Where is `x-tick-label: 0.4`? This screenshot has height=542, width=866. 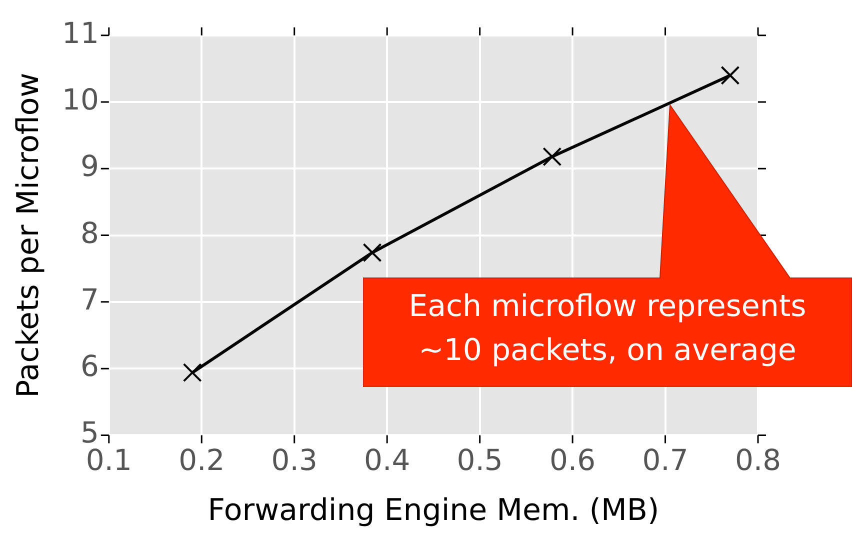
x-tick-label: 0.4 is located at coordinates (387, 460).